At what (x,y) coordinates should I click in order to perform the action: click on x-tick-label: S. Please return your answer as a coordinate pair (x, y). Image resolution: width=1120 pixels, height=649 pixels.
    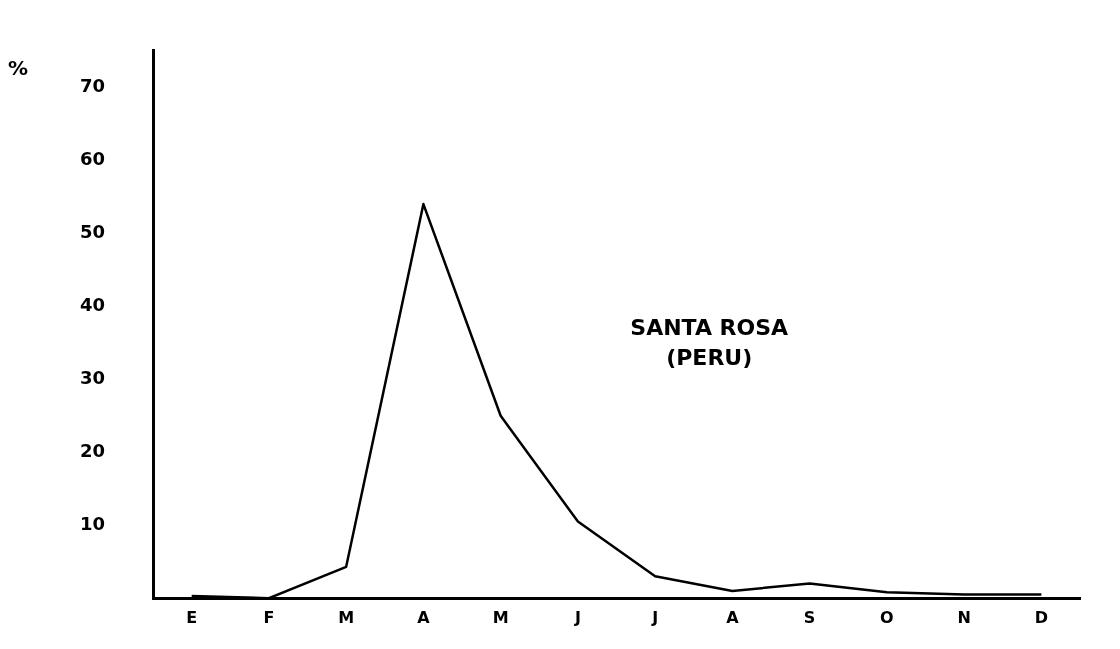
    Looking at the image, I should click on (809, 617).